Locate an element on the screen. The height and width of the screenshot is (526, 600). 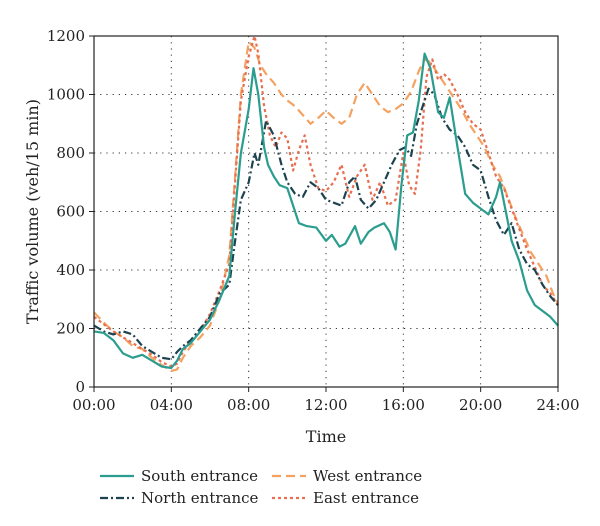
x-tick-label: 12:00 is located at coordinates (325, 405).